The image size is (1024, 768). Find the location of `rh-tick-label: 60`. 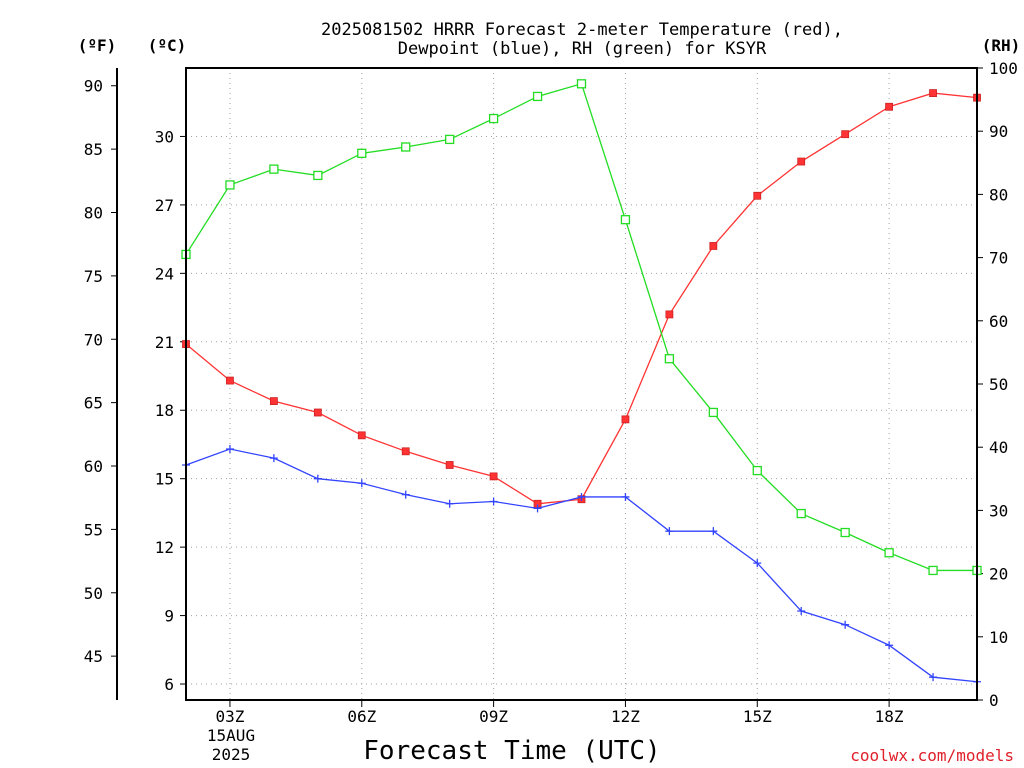

rh-tick-label: 60 is located at coordinates (998, 321).